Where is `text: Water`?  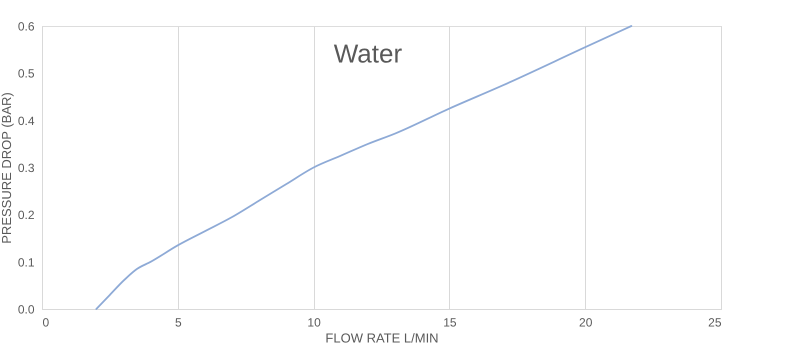 text: Water is located at coordinates (368, 53).